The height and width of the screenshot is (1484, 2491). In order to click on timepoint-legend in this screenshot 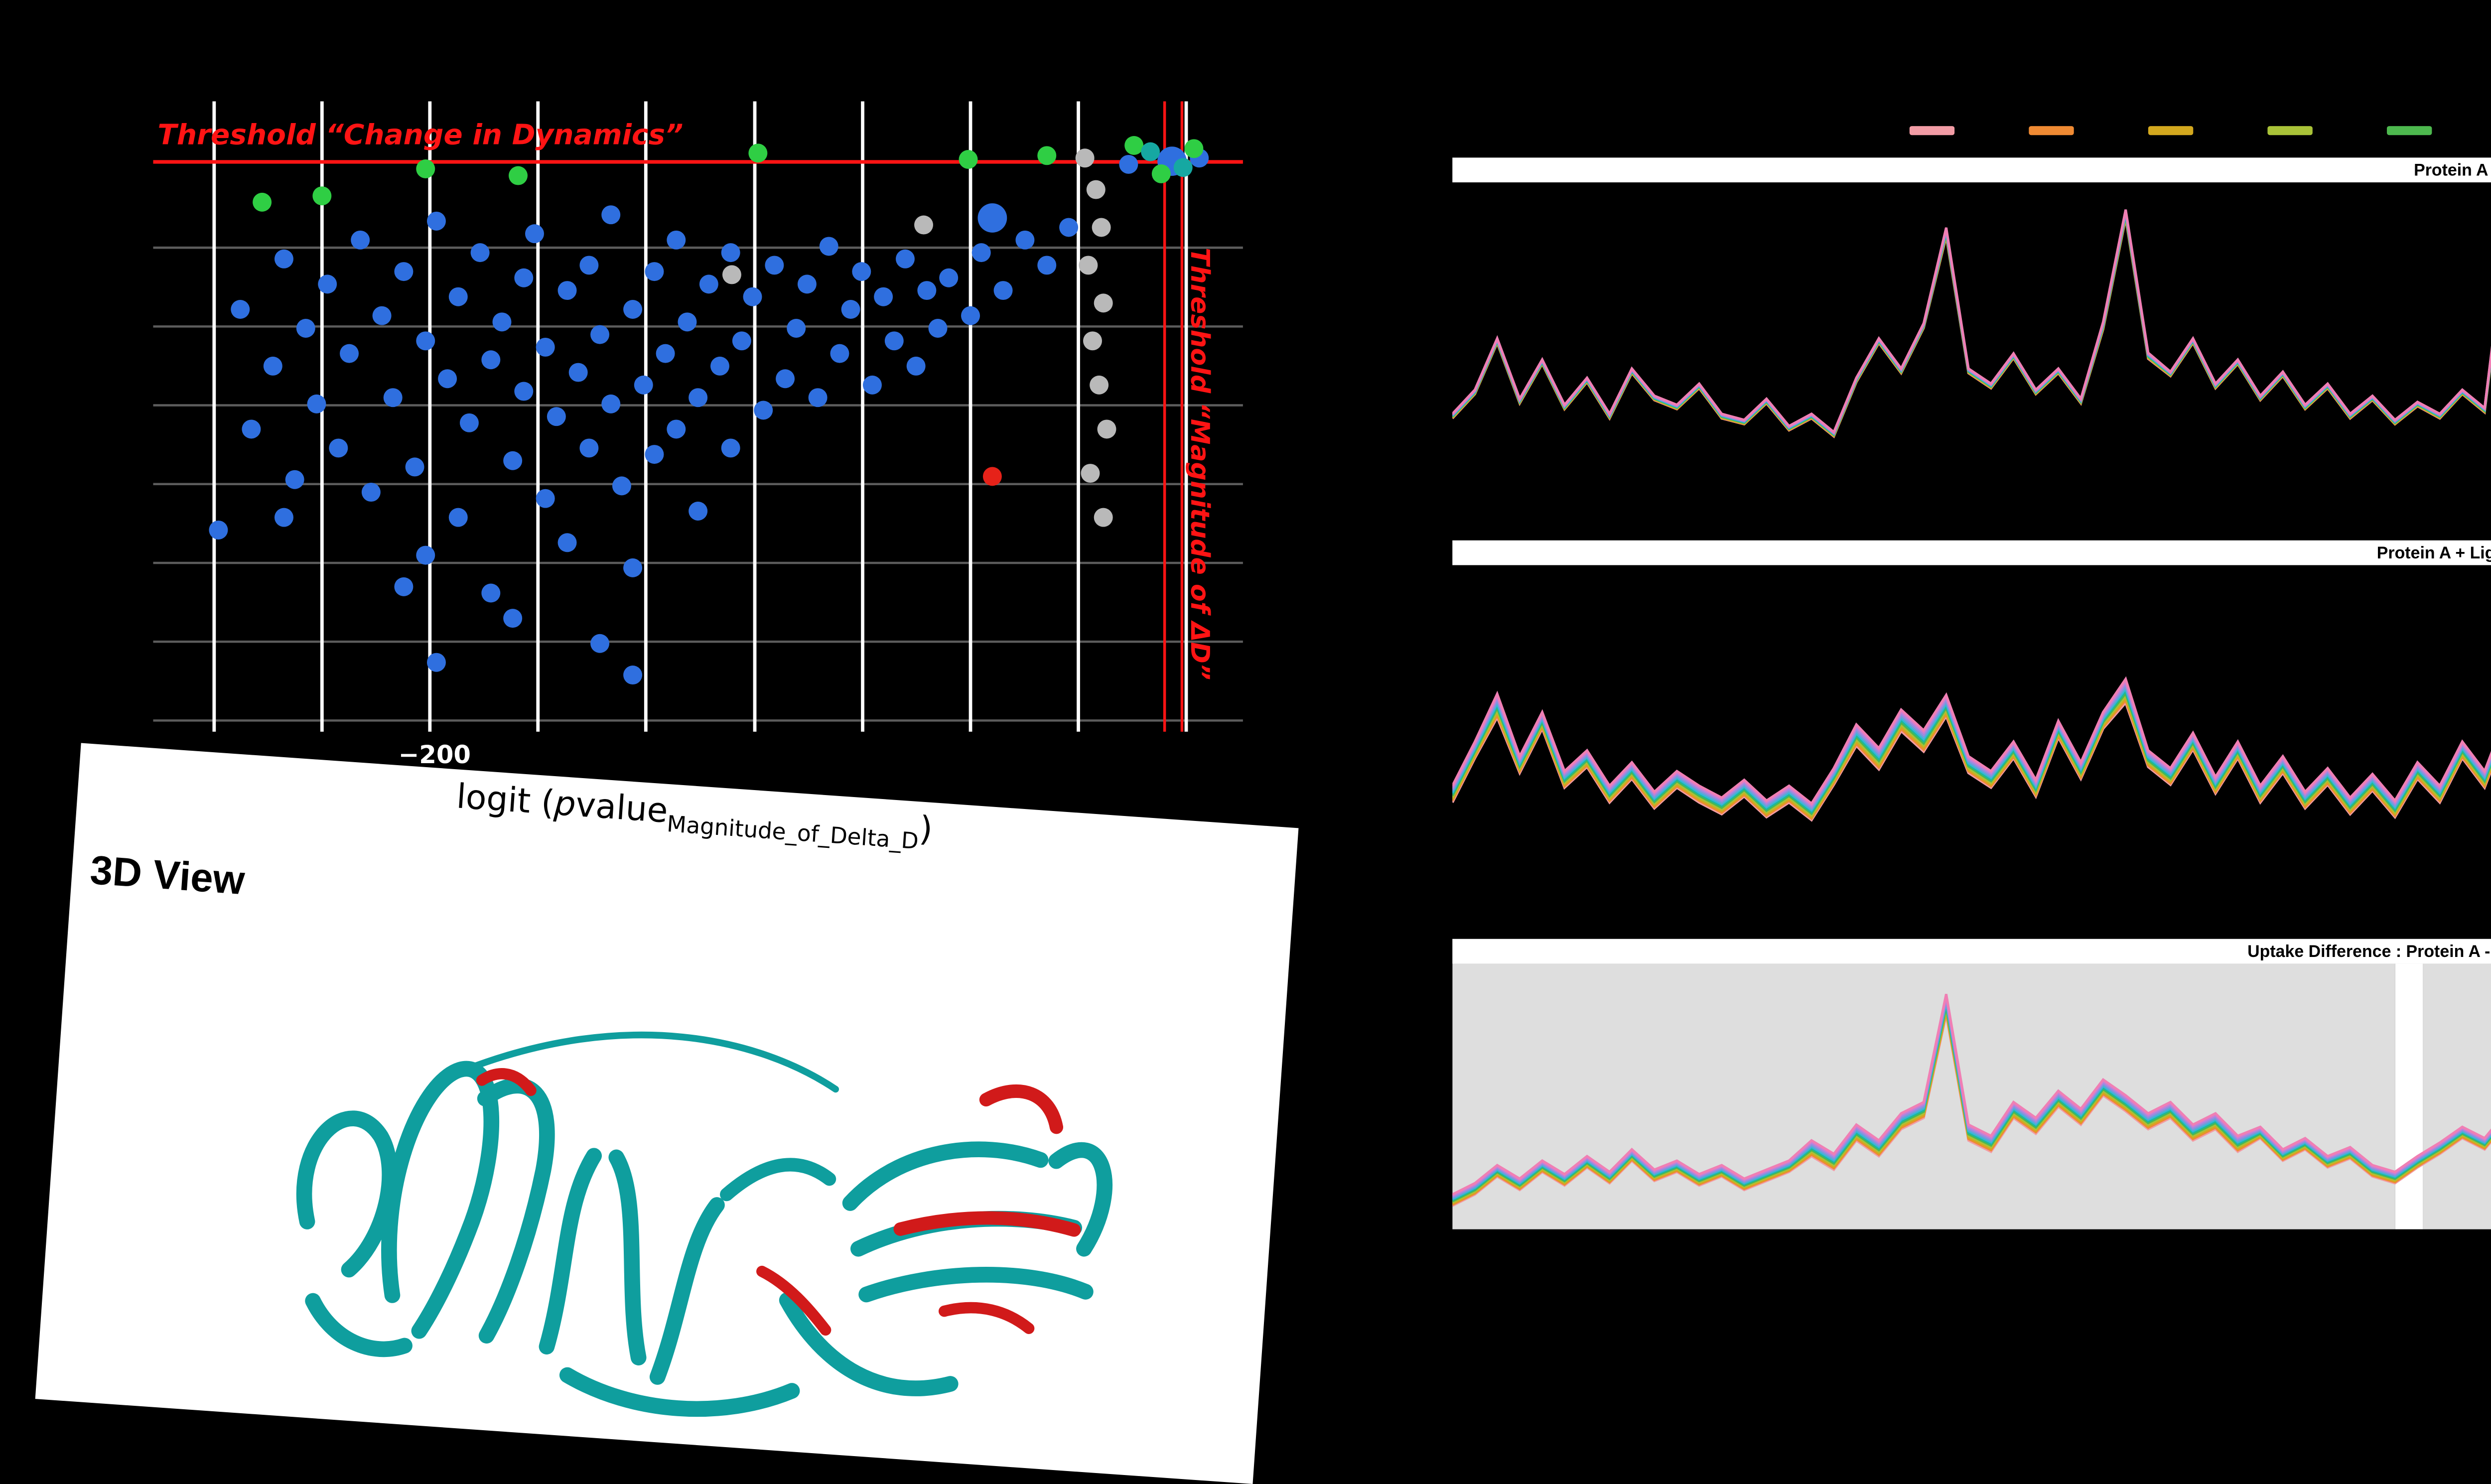, I will do `click(2200, 130)`.